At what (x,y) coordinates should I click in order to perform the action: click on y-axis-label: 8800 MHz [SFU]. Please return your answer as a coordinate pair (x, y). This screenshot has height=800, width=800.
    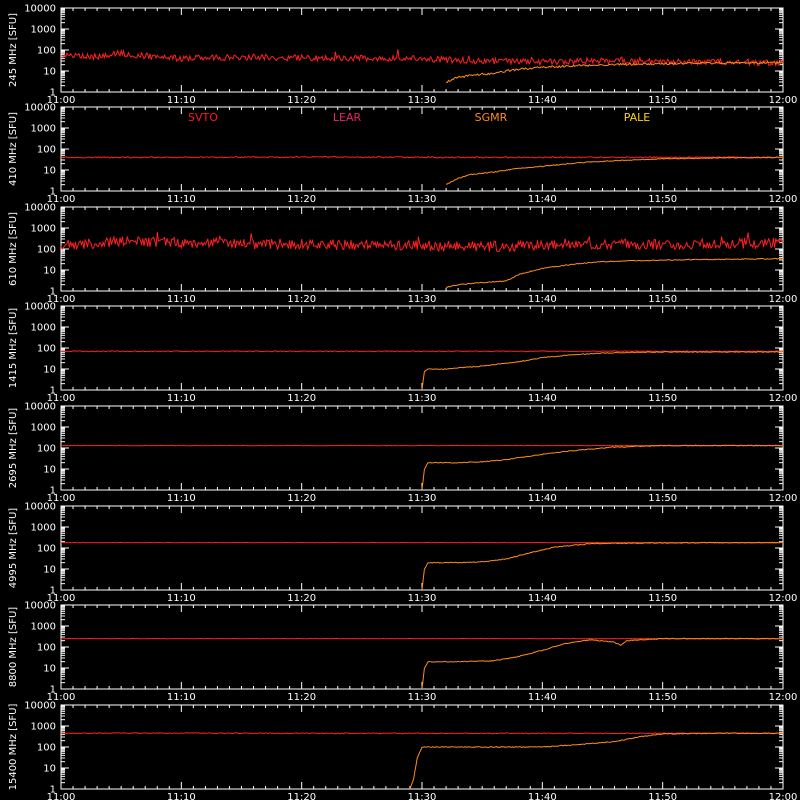
    Looking at the image, I should click on (13, 647).